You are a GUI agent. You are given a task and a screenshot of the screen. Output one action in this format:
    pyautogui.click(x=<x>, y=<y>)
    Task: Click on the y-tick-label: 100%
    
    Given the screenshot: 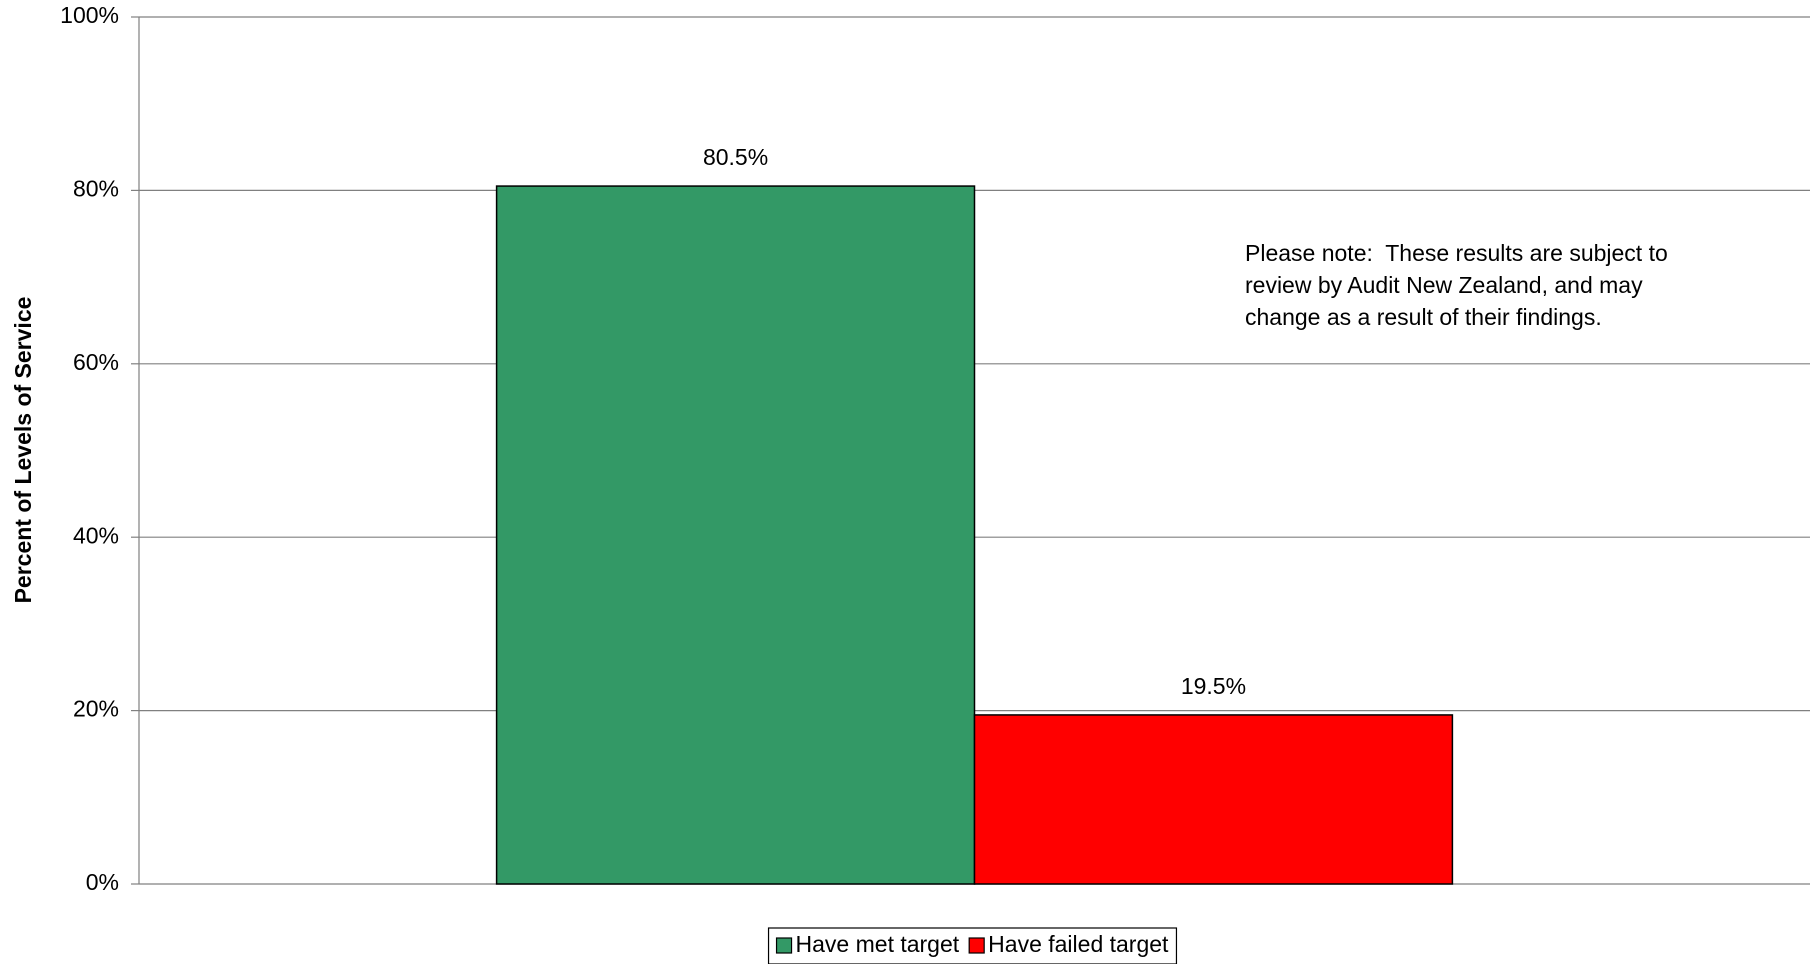 What is the action you would take?
    pyautogui.click(x=89, y=15)
    